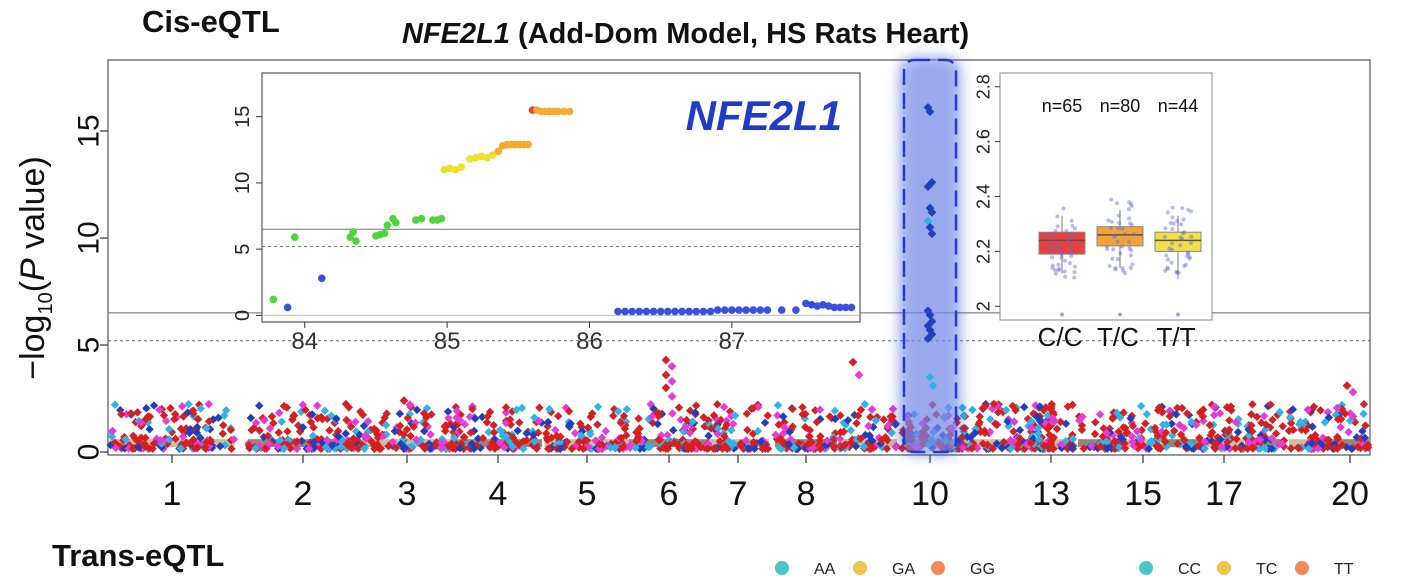 The height and width of the screenshot is (576, 1416). I want to click on box-y-tick-label: 2.6, so click(983, 141).